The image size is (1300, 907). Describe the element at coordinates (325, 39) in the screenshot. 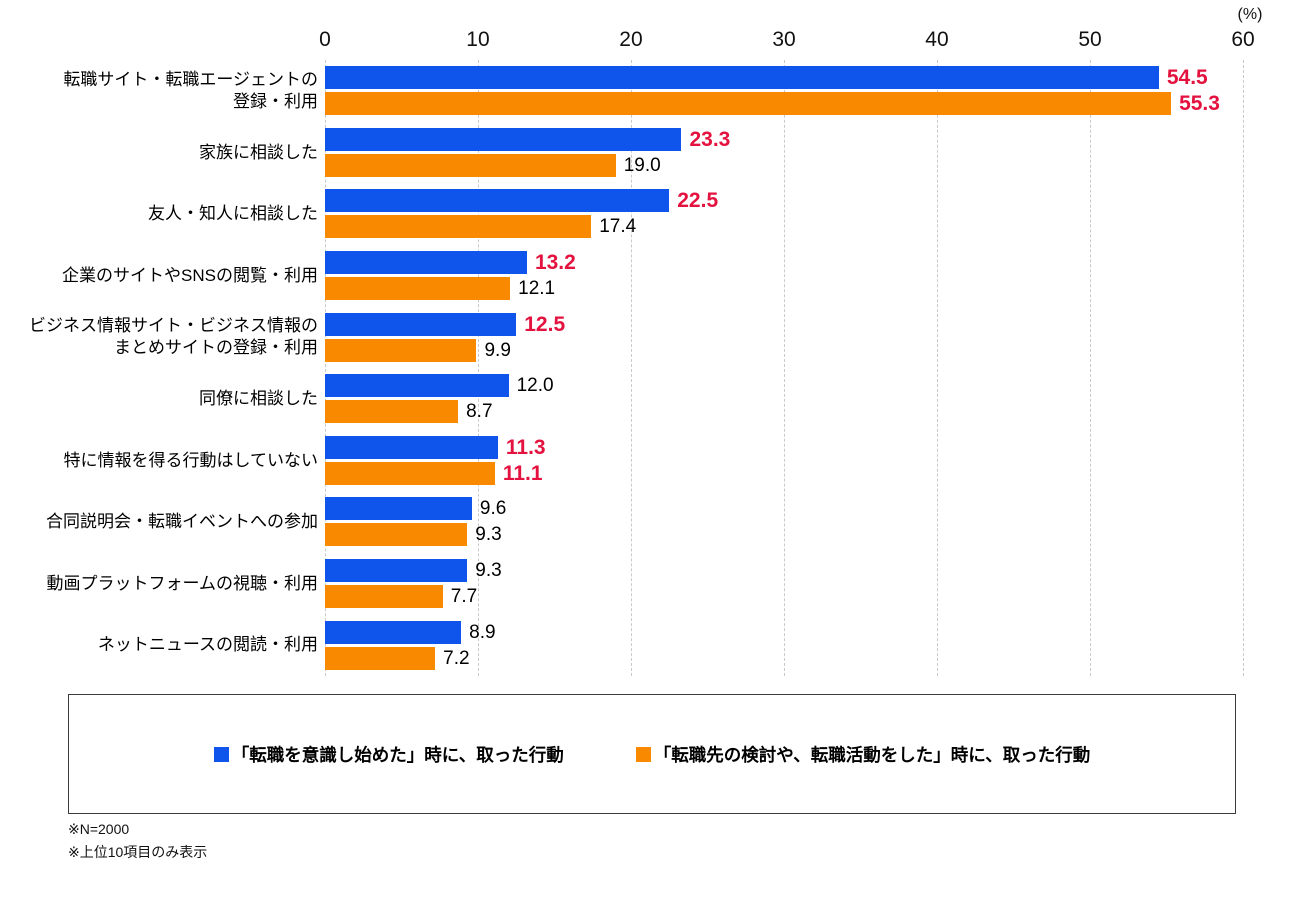

I see `axis-tick-label: 0` at that location.